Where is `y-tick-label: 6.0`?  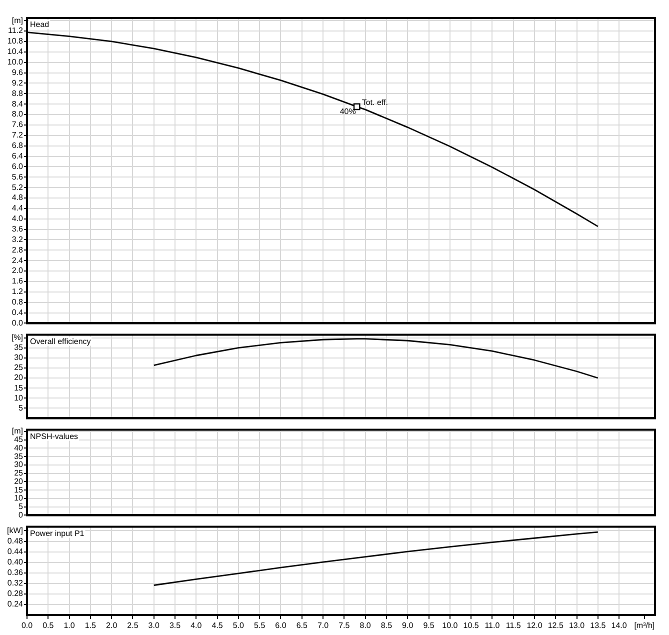 y-tick-label: 6.0 is located at coordinates (18, 166).